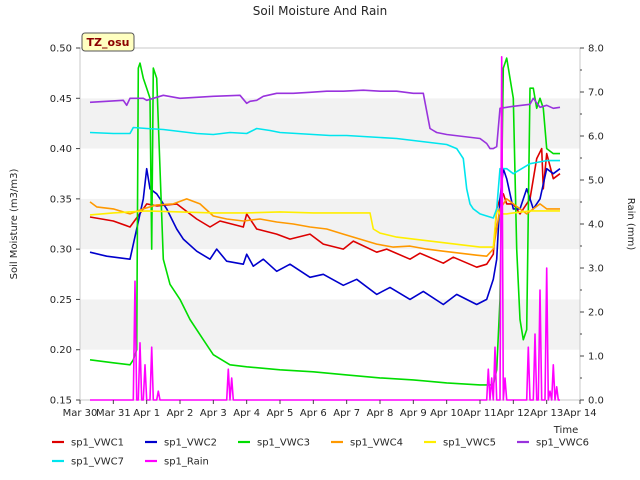  Describe the element at coordinates (213, 413) in the screenshot. I see `x-tick-label: Apr 3` at that location.